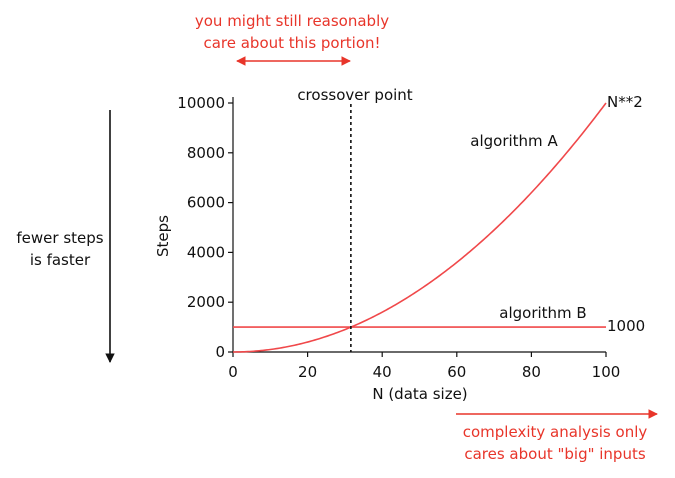  What do you see at coordinates (201, 103) in the screenshot?
I see `y-tick-label: 10000` at bounding box center [201, 103].